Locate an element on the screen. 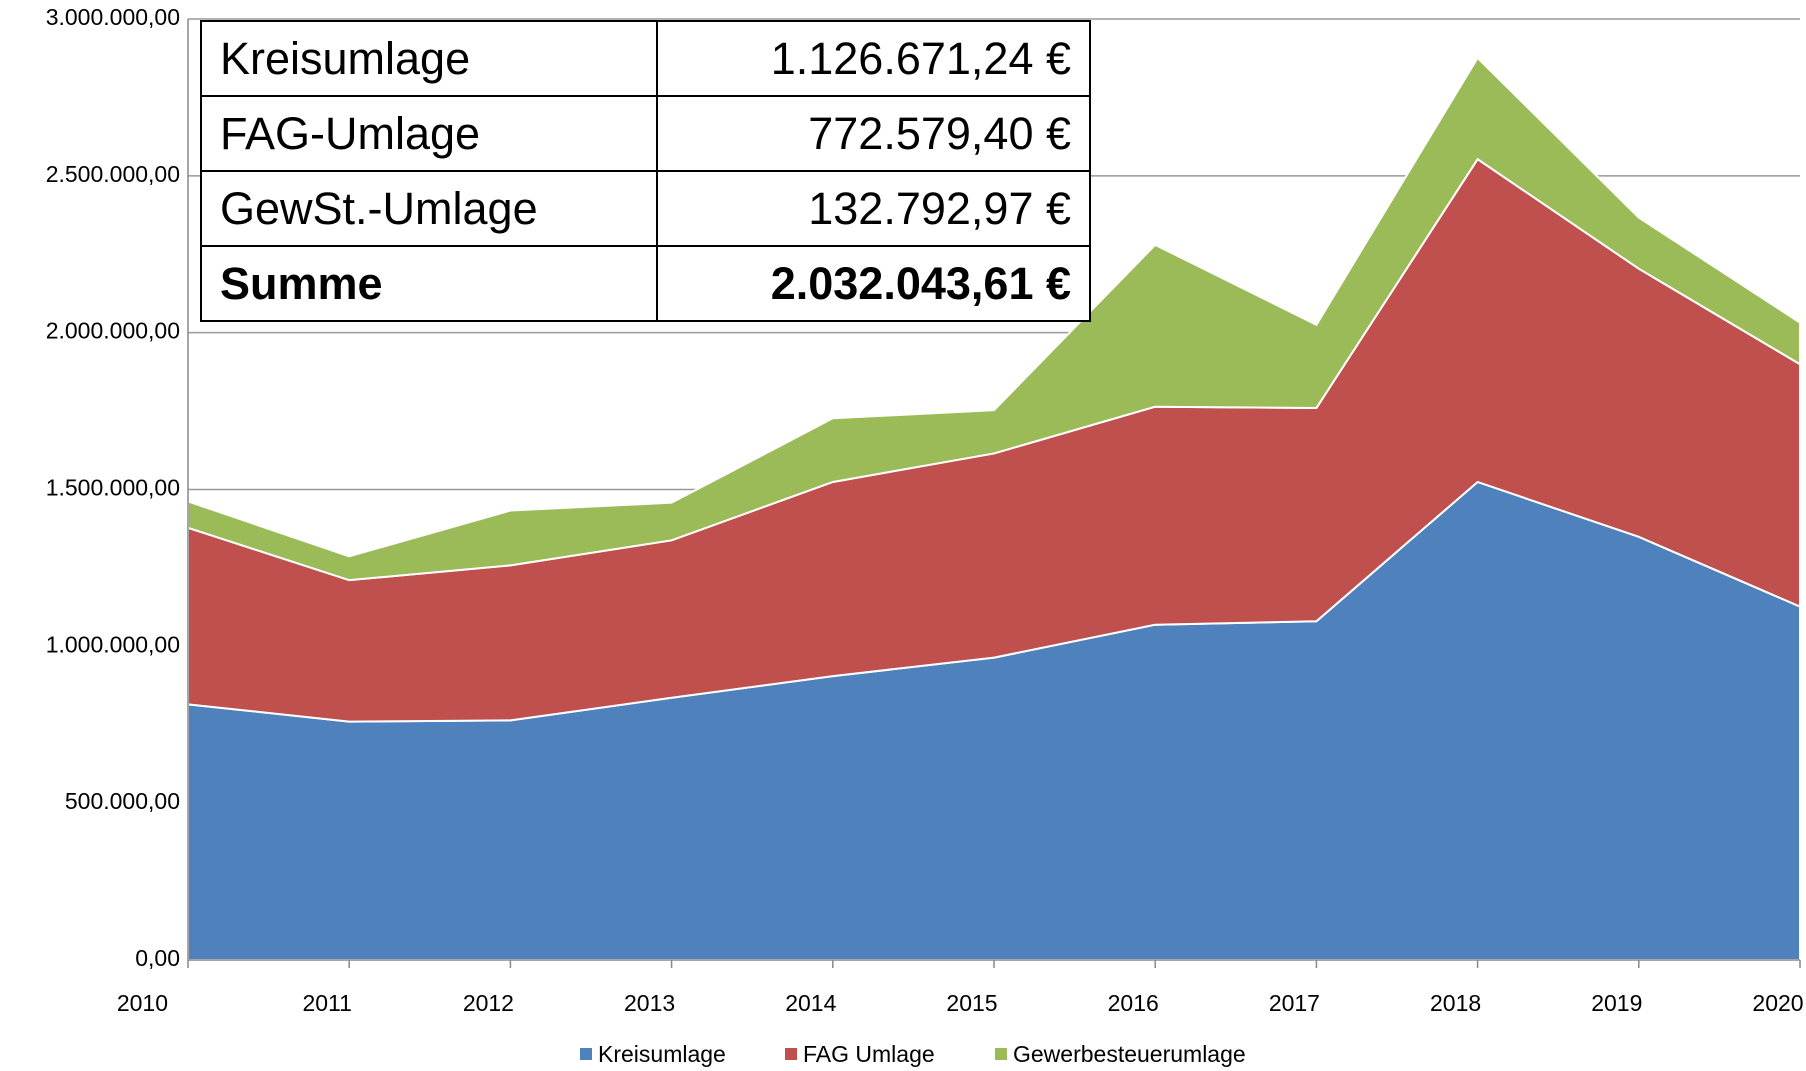 Image resolution: width=1806 pixels, height=1071 pixels. x-tick-label: 2014 is located at coordinates (810, 1003).